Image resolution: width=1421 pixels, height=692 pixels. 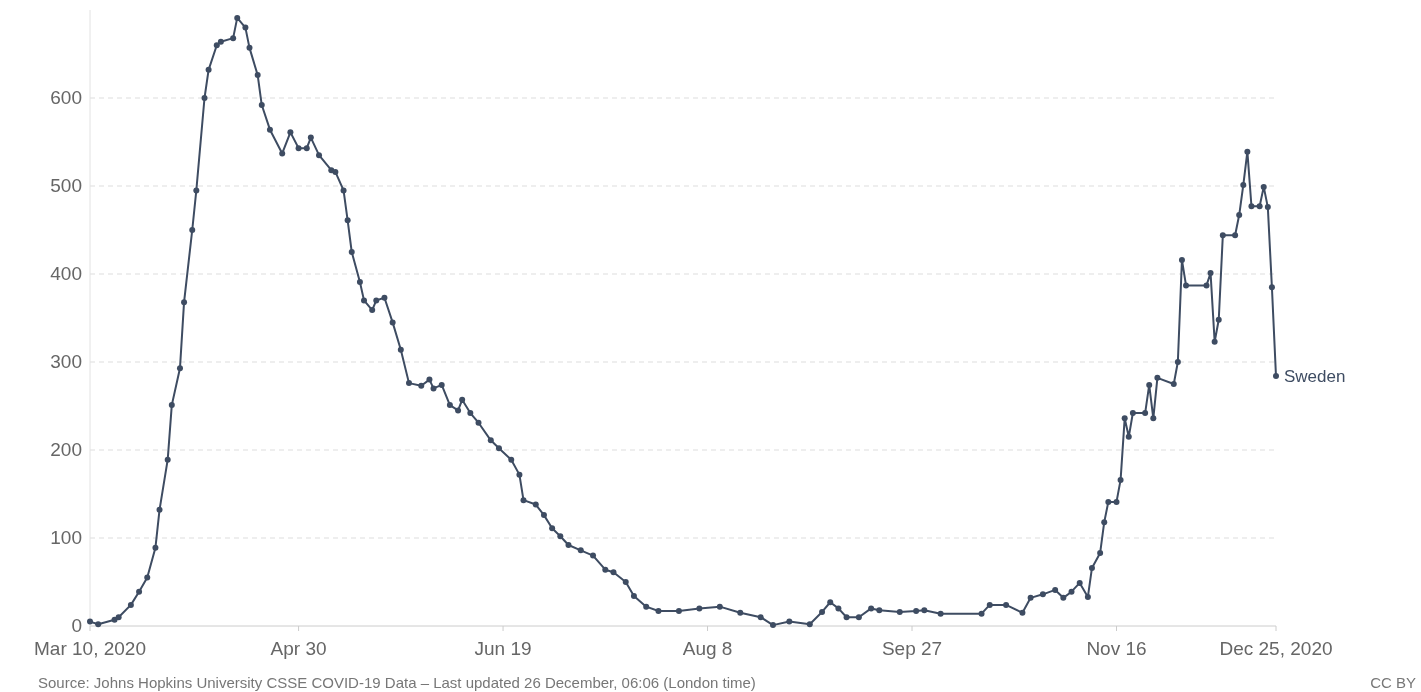 What do you see at coordinates (1393, 682) in the screenshot?
I see `text: CC BY` at bounding box center [1393, 682].